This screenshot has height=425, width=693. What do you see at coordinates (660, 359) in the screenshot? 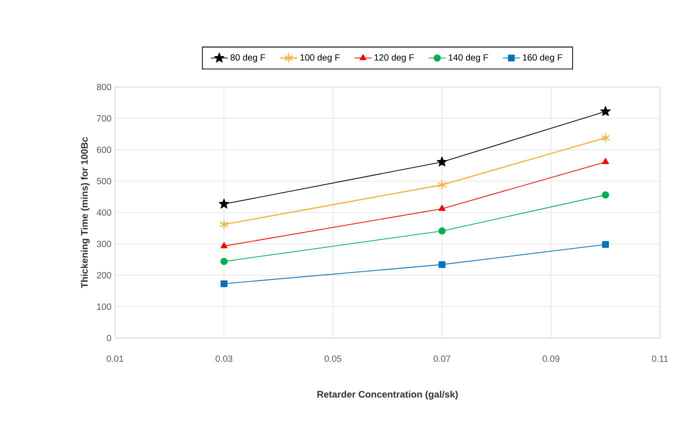
I see `x-tick-label: 0.11` at bounding box center [660, 359].